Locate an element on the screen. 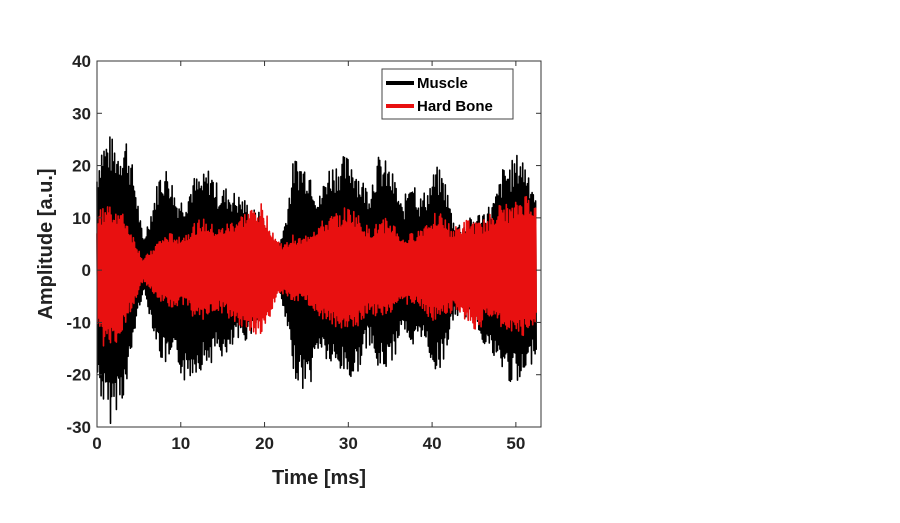  legend-box is located at coordinates (447, 94).